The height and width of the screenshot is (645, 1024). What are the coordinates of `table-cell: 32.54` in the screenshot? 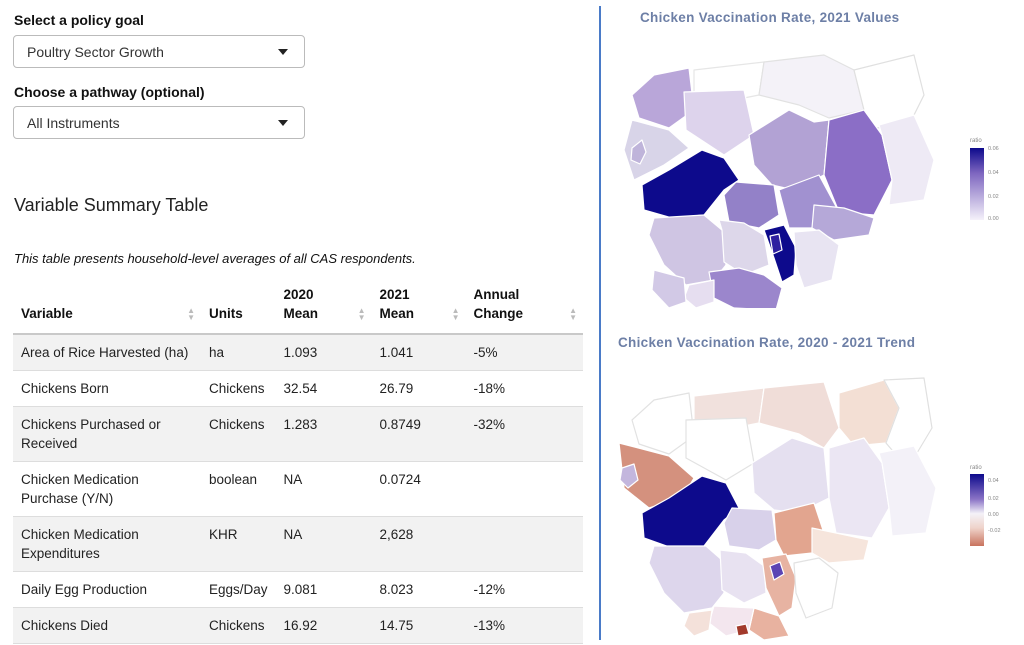 It's located at (323, 388).